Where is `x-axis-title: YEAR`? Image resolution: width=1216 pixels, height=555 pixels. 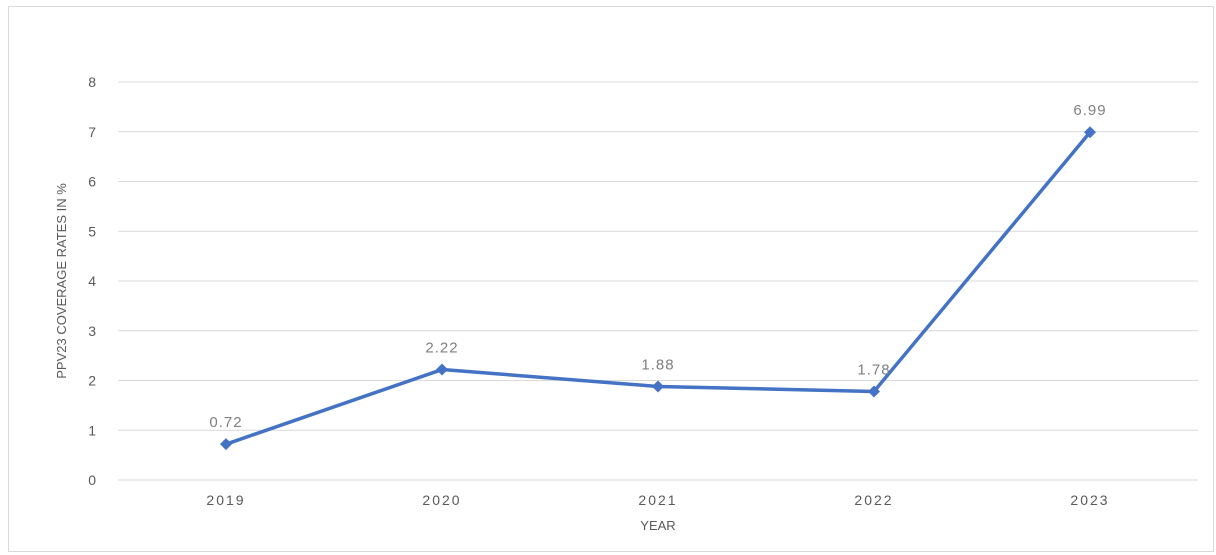
x-axis-title: YEAR is located at coordinates (657, 525).